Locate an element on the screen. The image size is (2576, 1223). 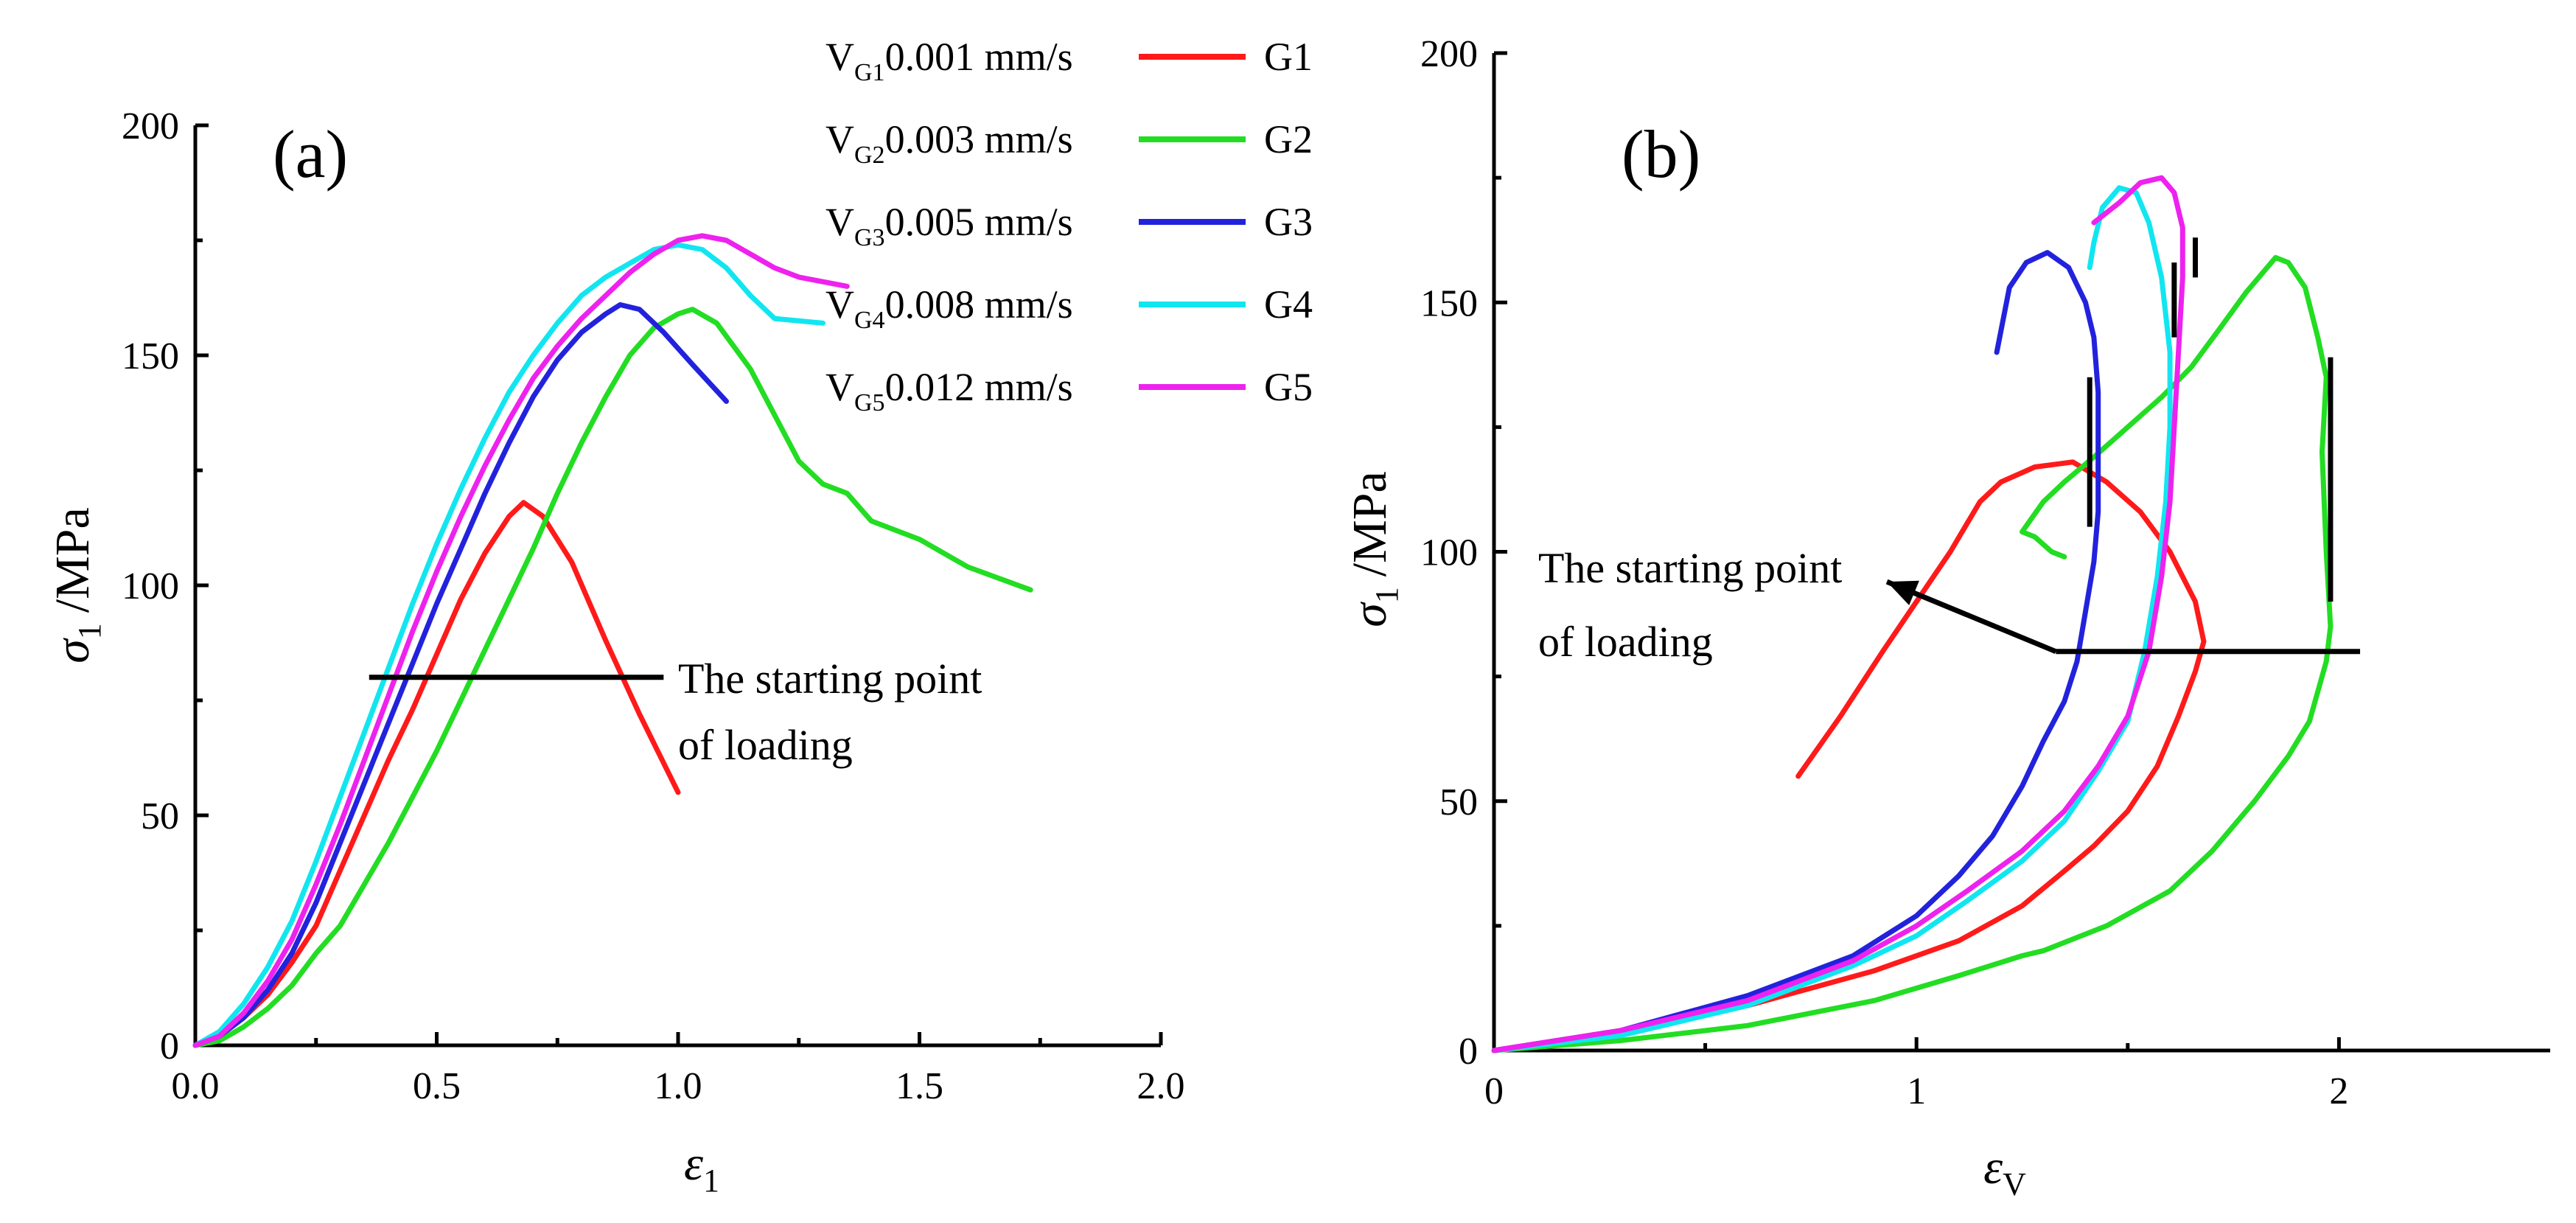
legend-label: VG20.003 mm/s is located at coordinates (949, 143).